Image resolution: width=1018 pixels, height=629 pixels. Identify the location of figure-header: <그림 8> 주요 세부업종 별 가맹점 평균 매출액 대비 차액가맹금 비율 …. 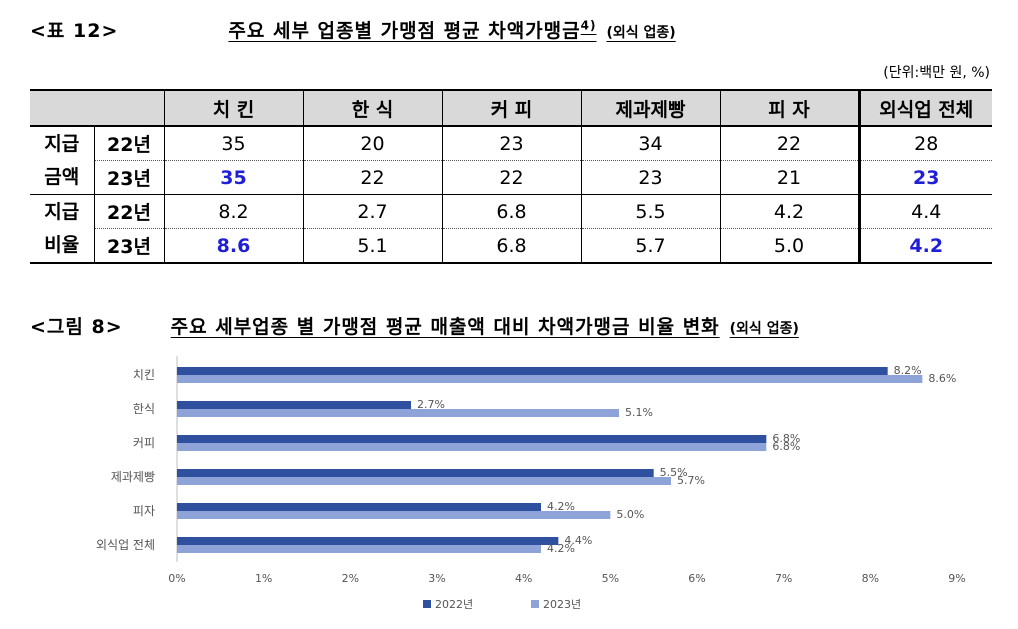
(414, 325).